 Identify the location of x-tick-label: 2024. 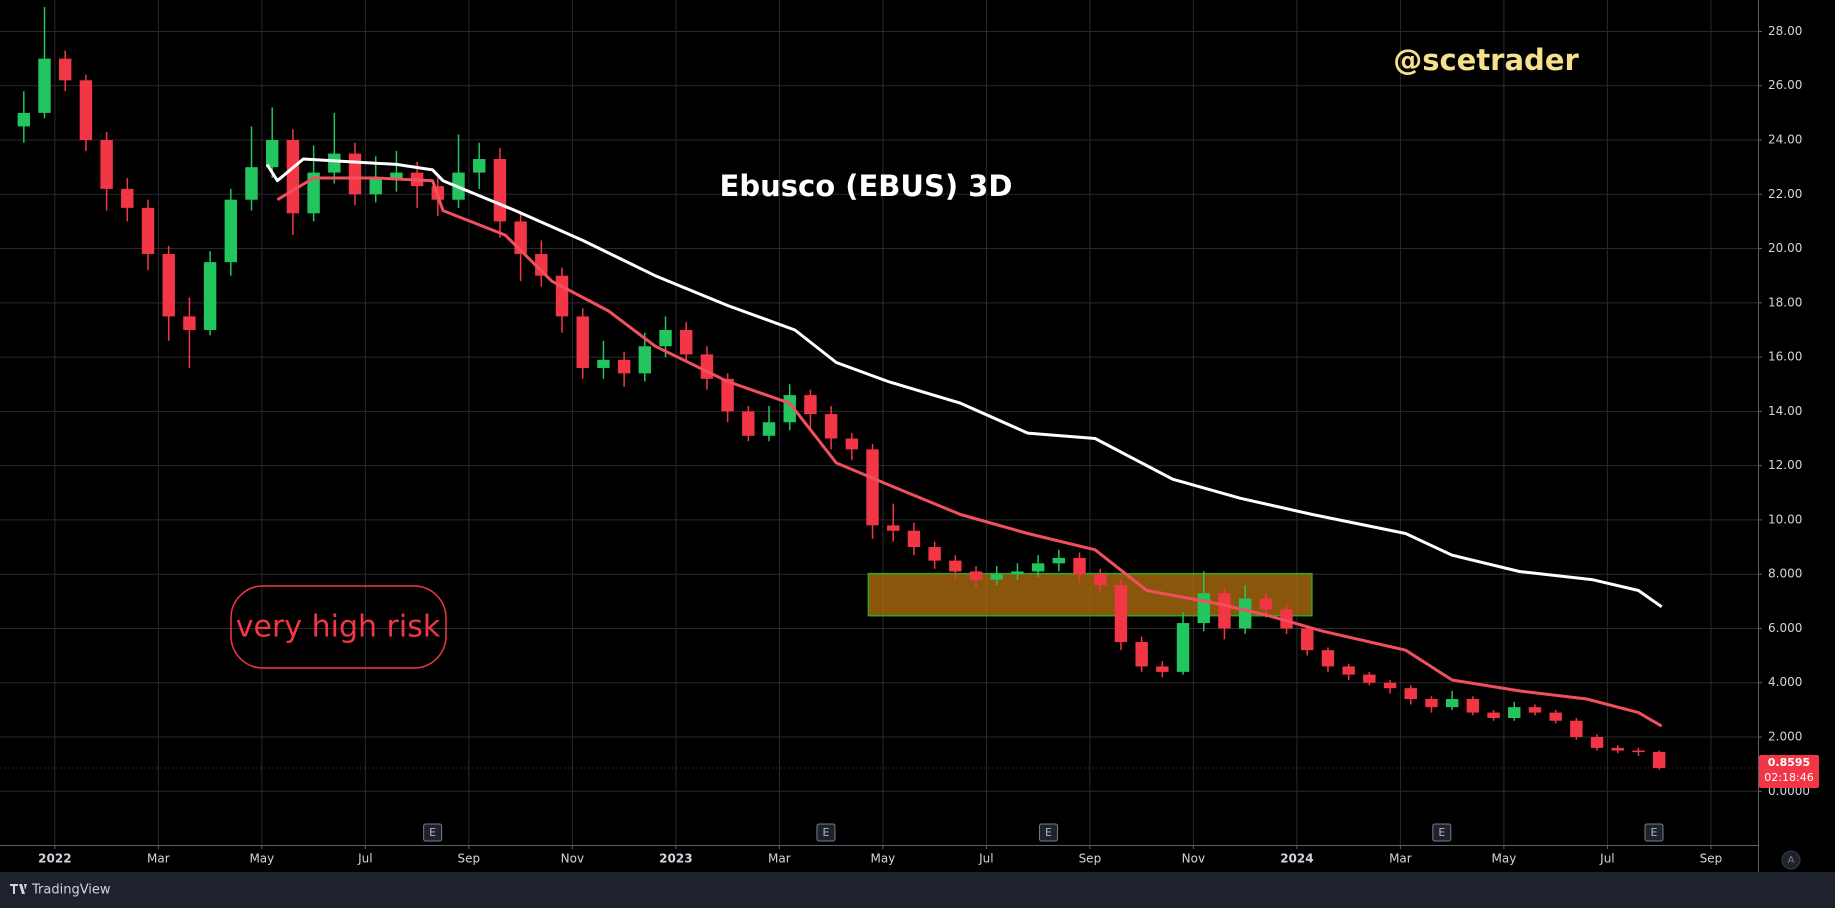
(1296, 859).